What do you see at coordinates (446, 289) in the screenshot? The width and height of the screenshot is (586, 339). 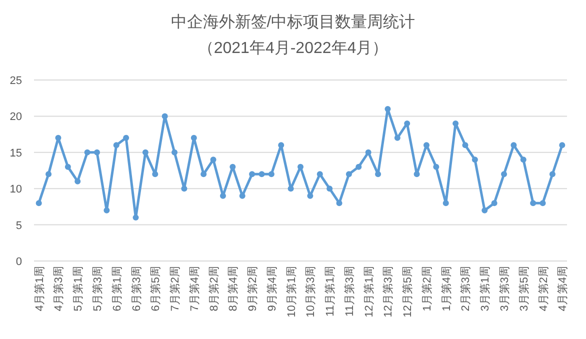 I see `x-tick-label: 1月第4周` at bounding box center [446, 289].